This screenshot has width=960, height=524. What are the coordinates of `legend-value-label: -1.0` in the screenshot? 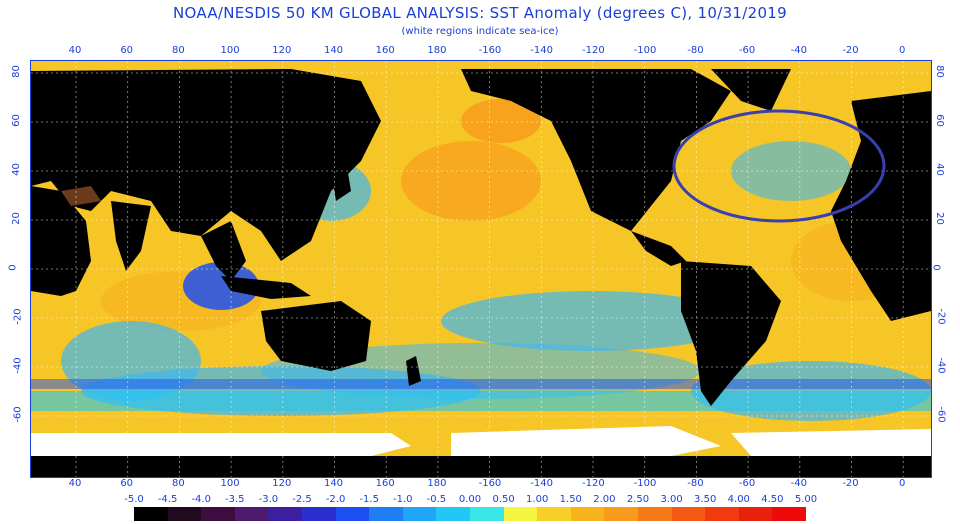 It's located at (403, 499).